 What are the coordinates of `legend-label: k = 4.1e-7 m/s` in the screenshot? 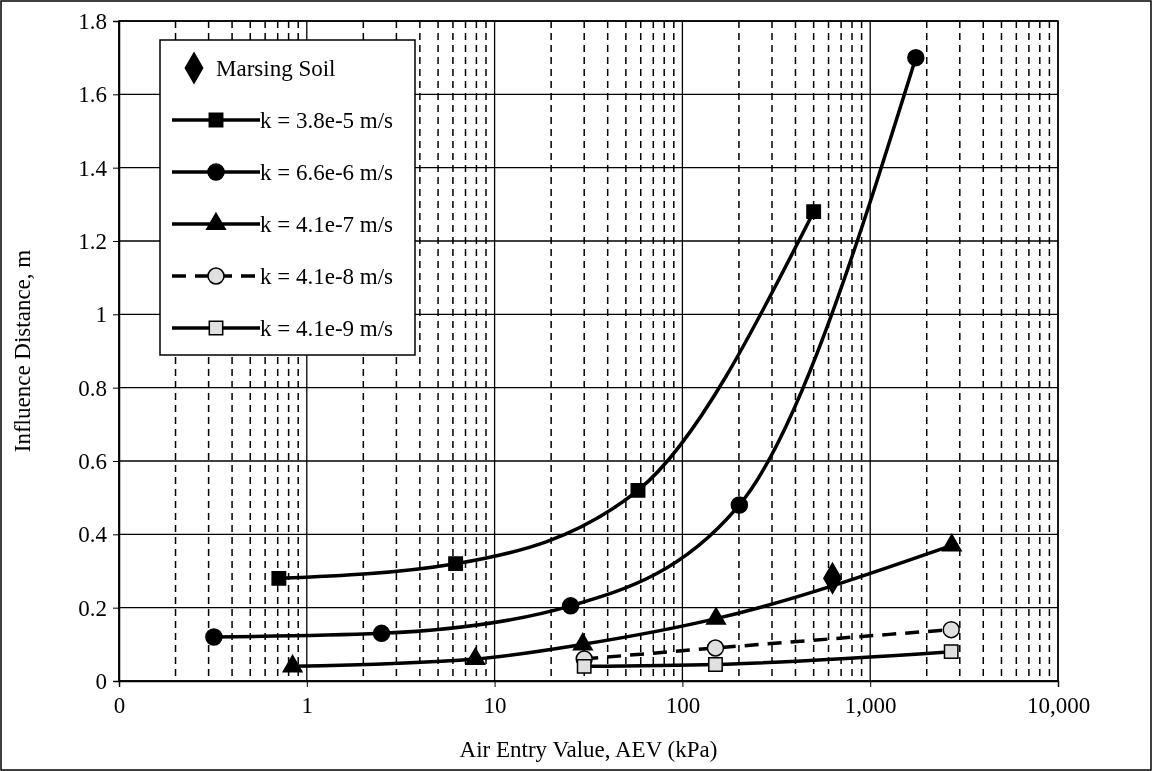 It's located at (327, 224).